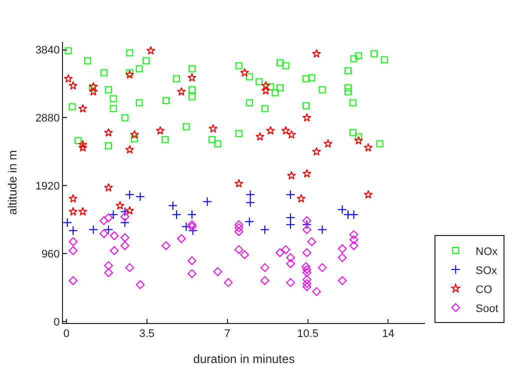  What do you see at coordinates (66, 334) in the screenshot?
I see `x-tick-label: 0` at bounding box center [66, 334].